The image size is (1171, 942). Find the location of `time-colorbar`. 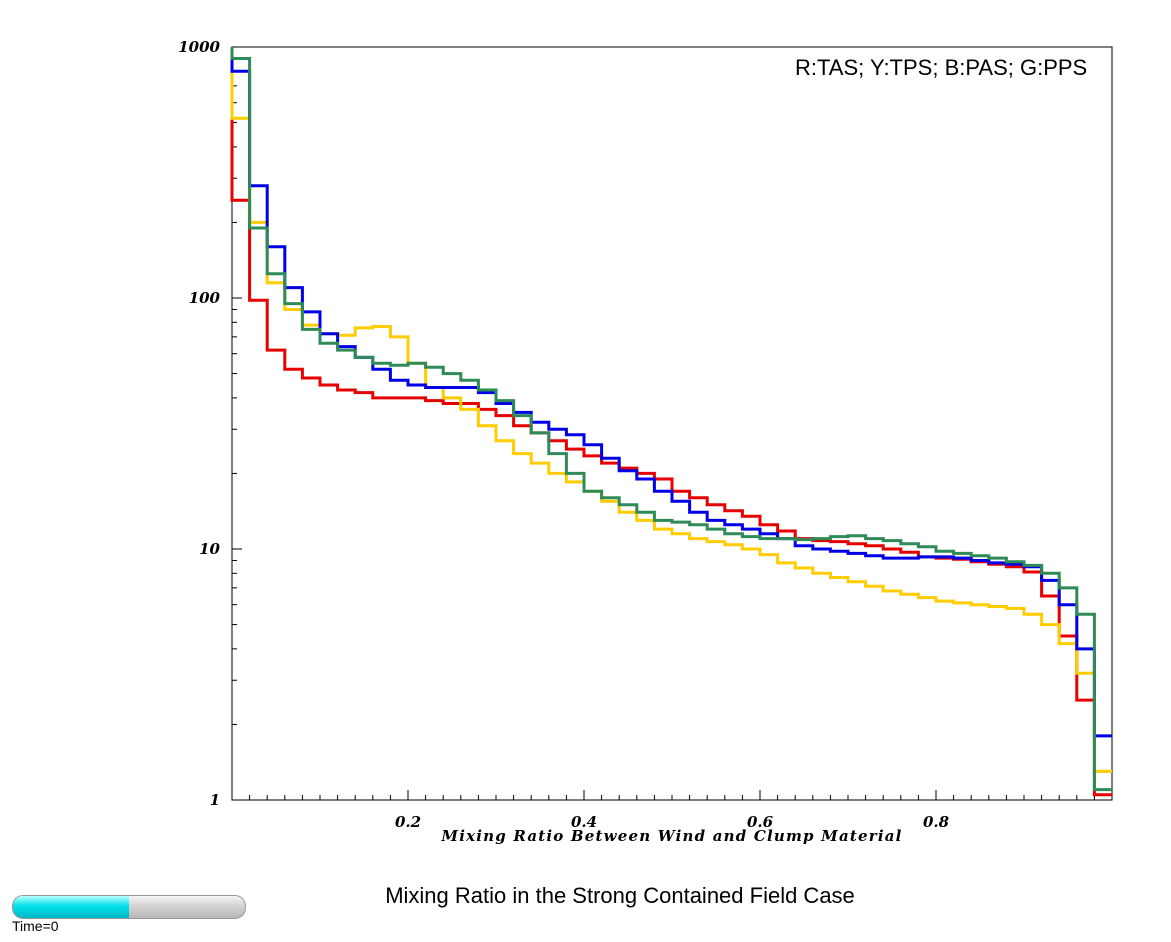

time-colorbar is located at coordinates (129, 907).